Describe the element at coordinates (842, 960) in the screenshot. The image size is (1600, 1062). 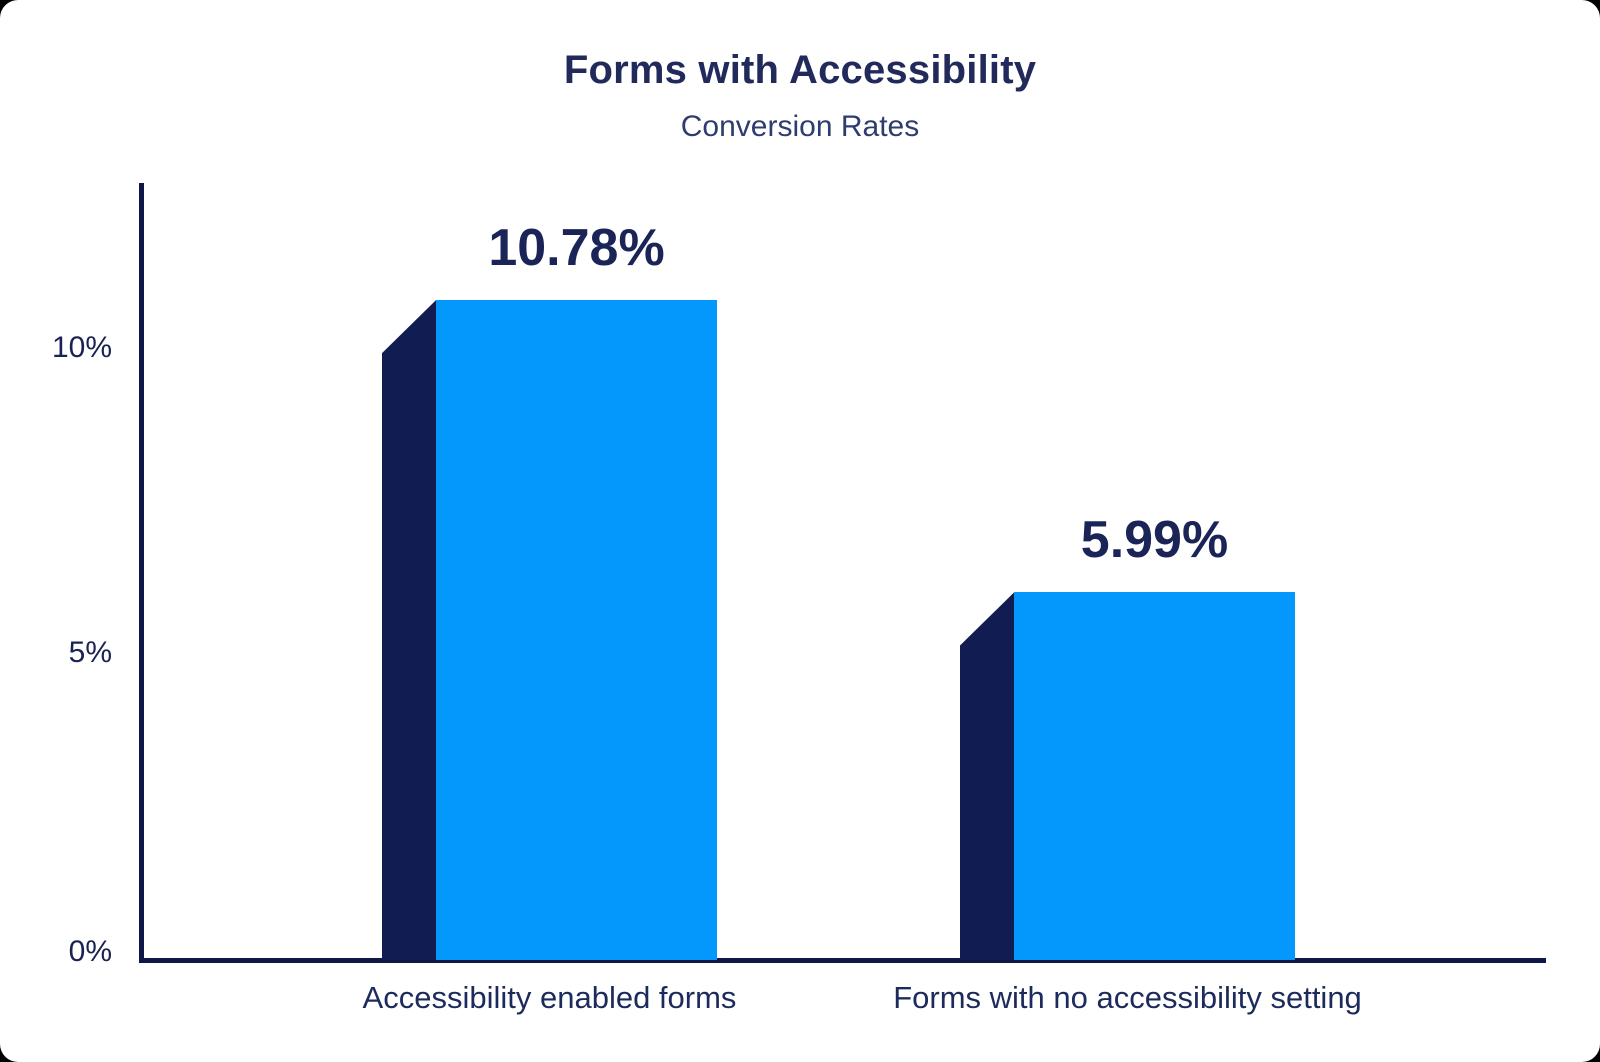
I see `x-axis-line` at that location.